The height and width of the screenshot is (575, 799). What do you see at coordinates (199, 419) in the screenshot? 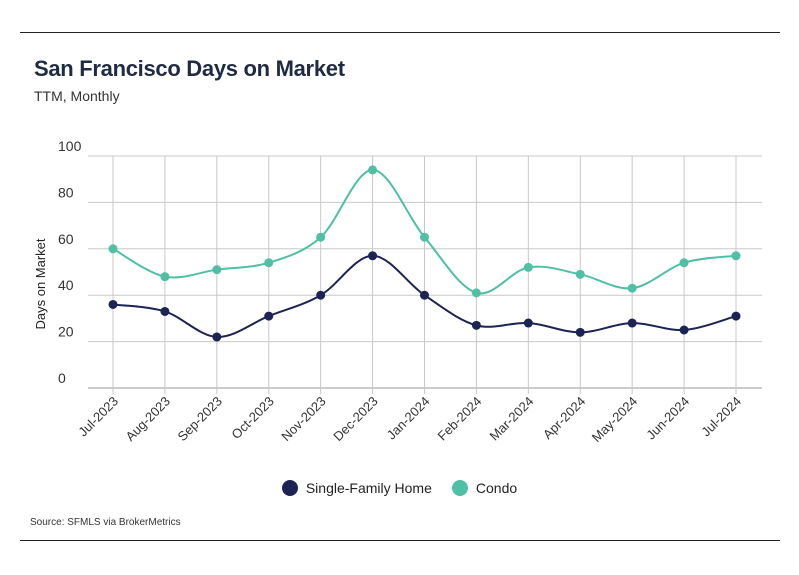
I see `x-tick-Sep-2023: Sep-2023` at bounding box center [199, 419].